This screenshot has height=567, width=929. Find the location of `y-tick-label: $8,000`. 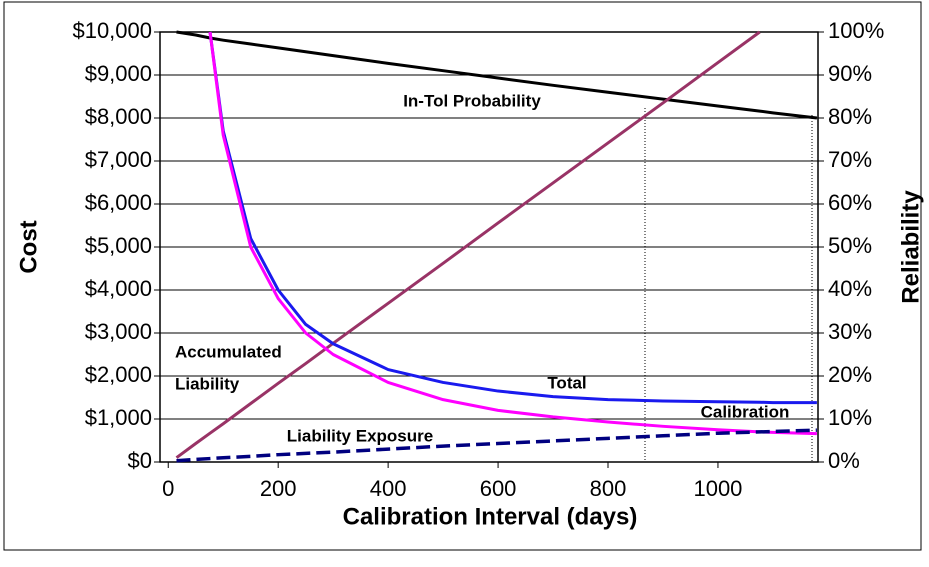

y-tick-label: $8,000 is located at coordinates (118, 116).